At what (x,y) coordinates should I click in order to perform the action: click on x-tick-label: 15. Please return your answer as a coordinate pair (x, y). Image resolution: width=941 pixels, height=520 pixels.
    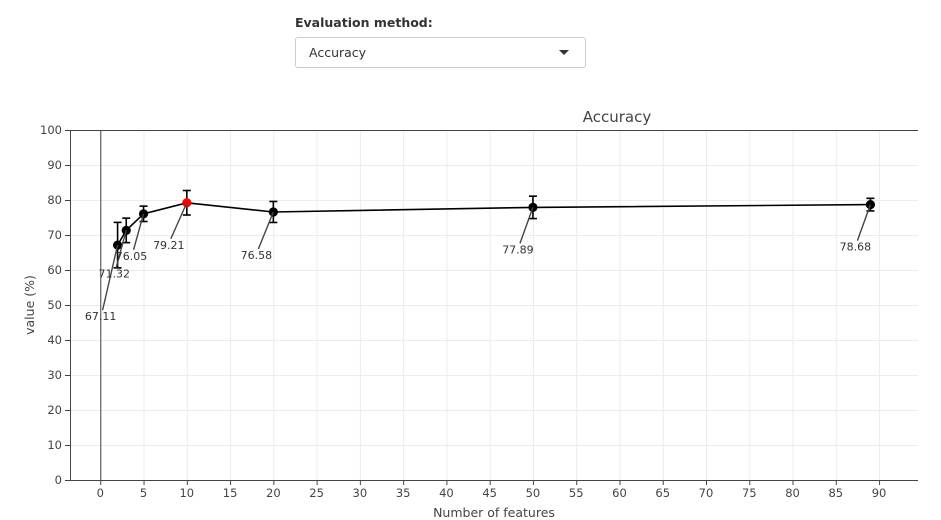
    Looking at the image, I should click on (230, 493).